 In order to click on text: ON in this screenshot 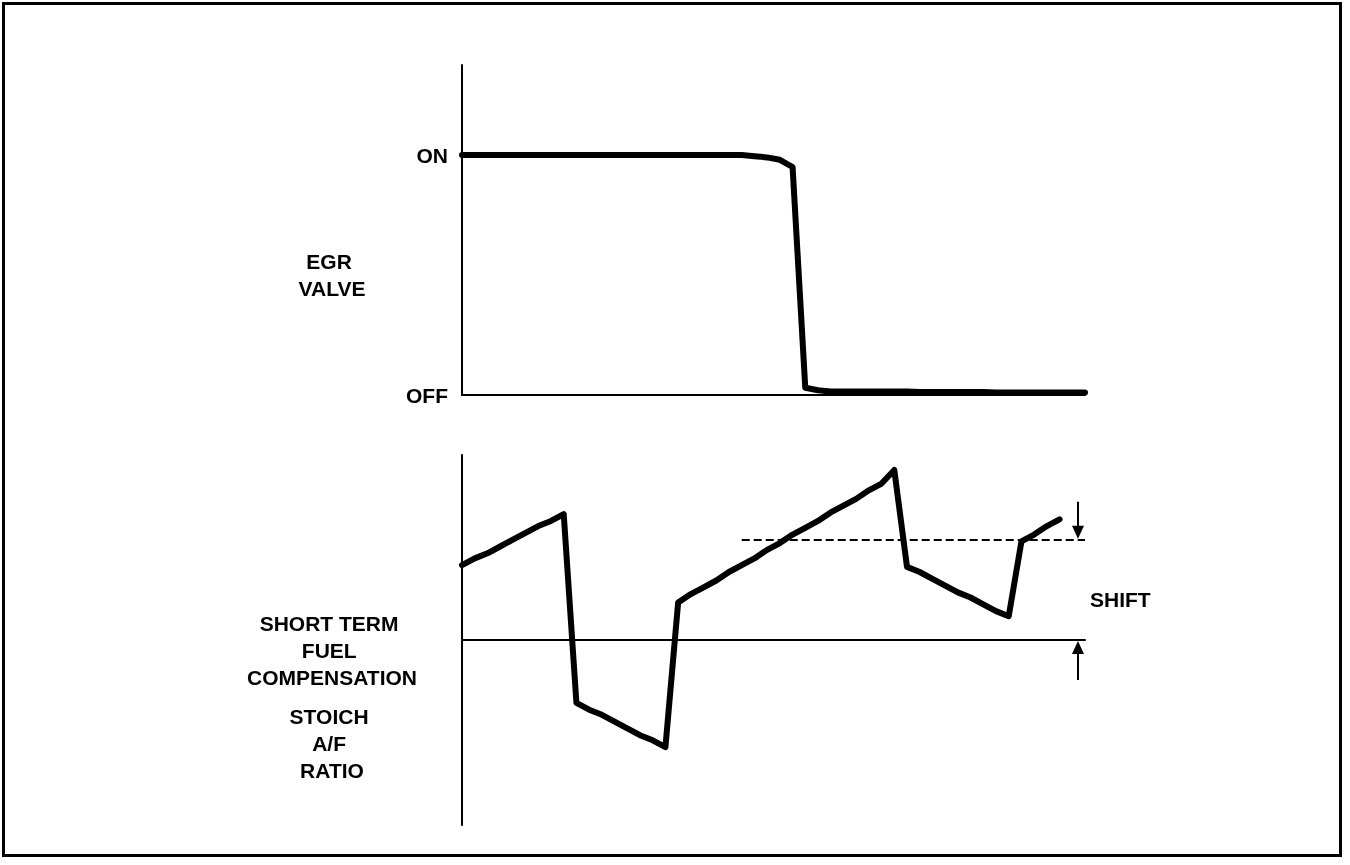, I will do `click(432, 155)`.